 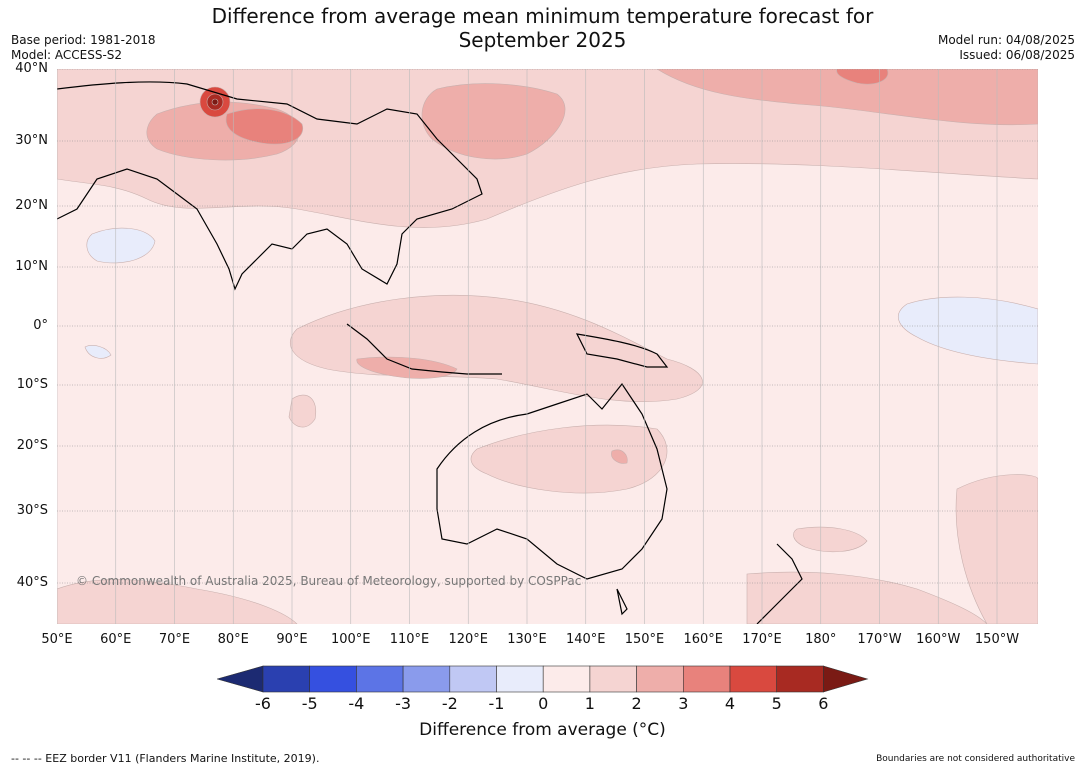 I want to click on longitude-label: 130°E, so click(x=527, y=639).